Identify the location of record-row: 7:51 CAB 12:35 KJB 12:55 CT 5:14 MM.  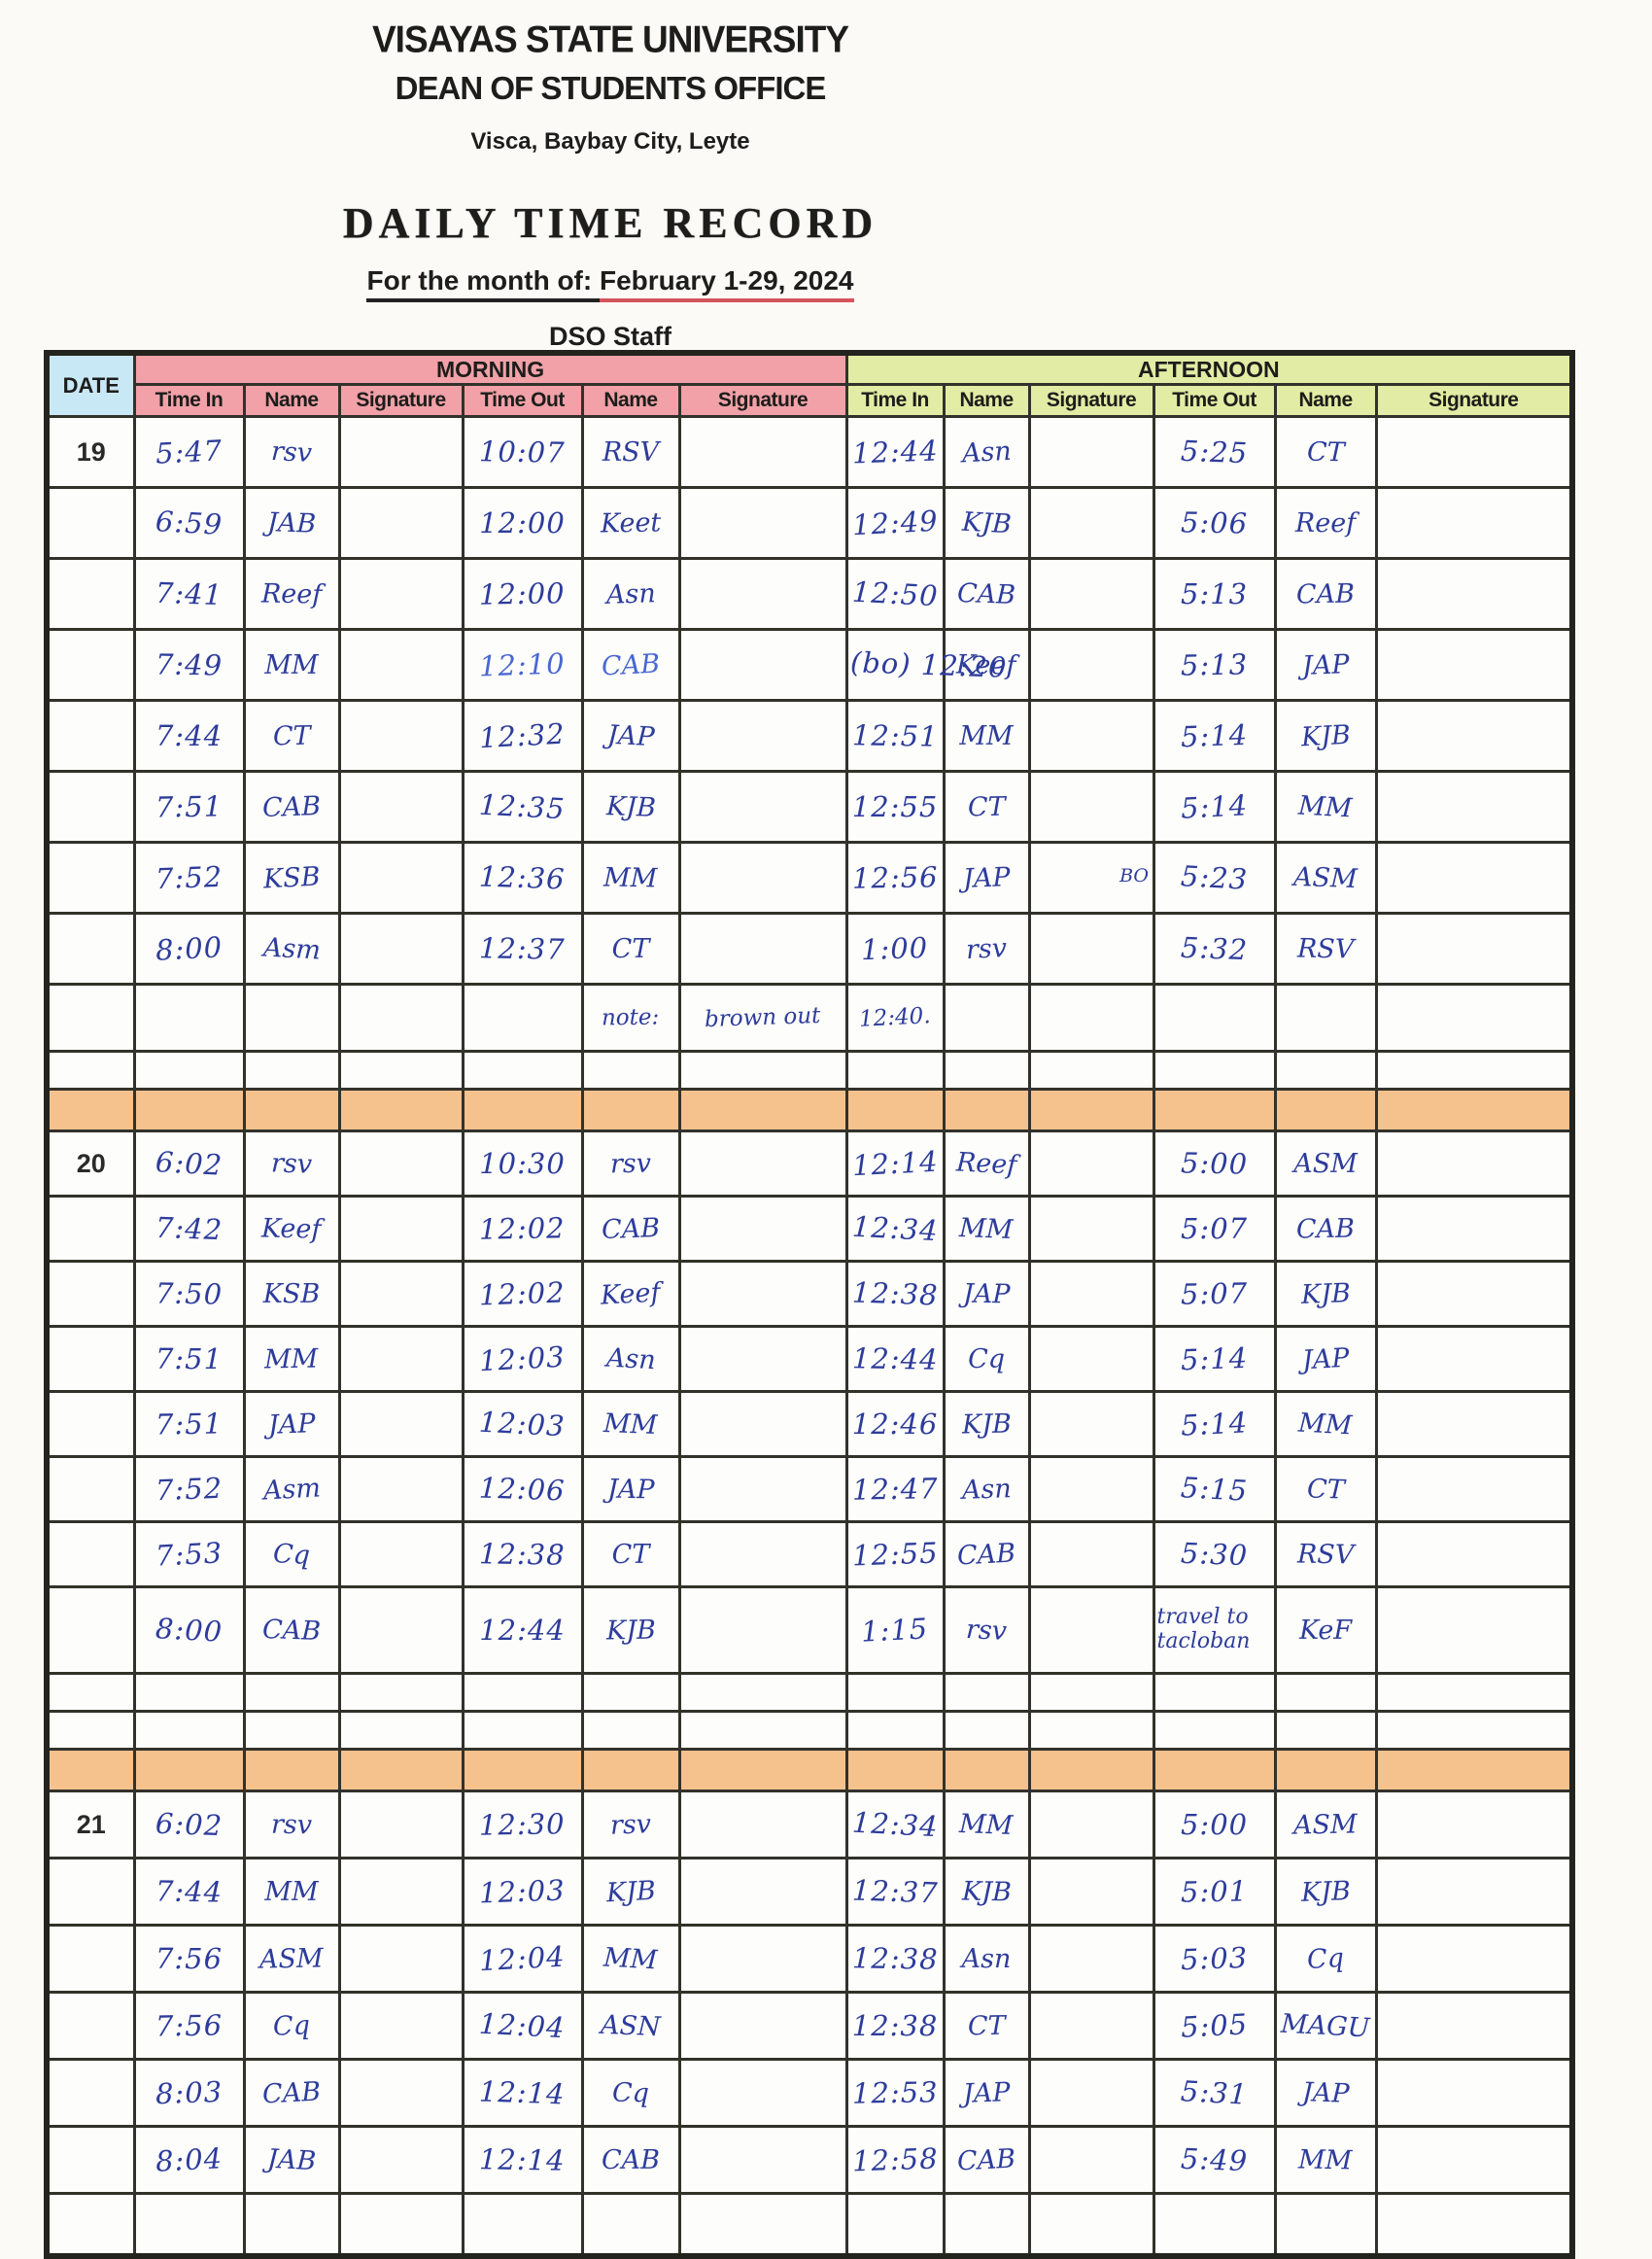
(810, 807).